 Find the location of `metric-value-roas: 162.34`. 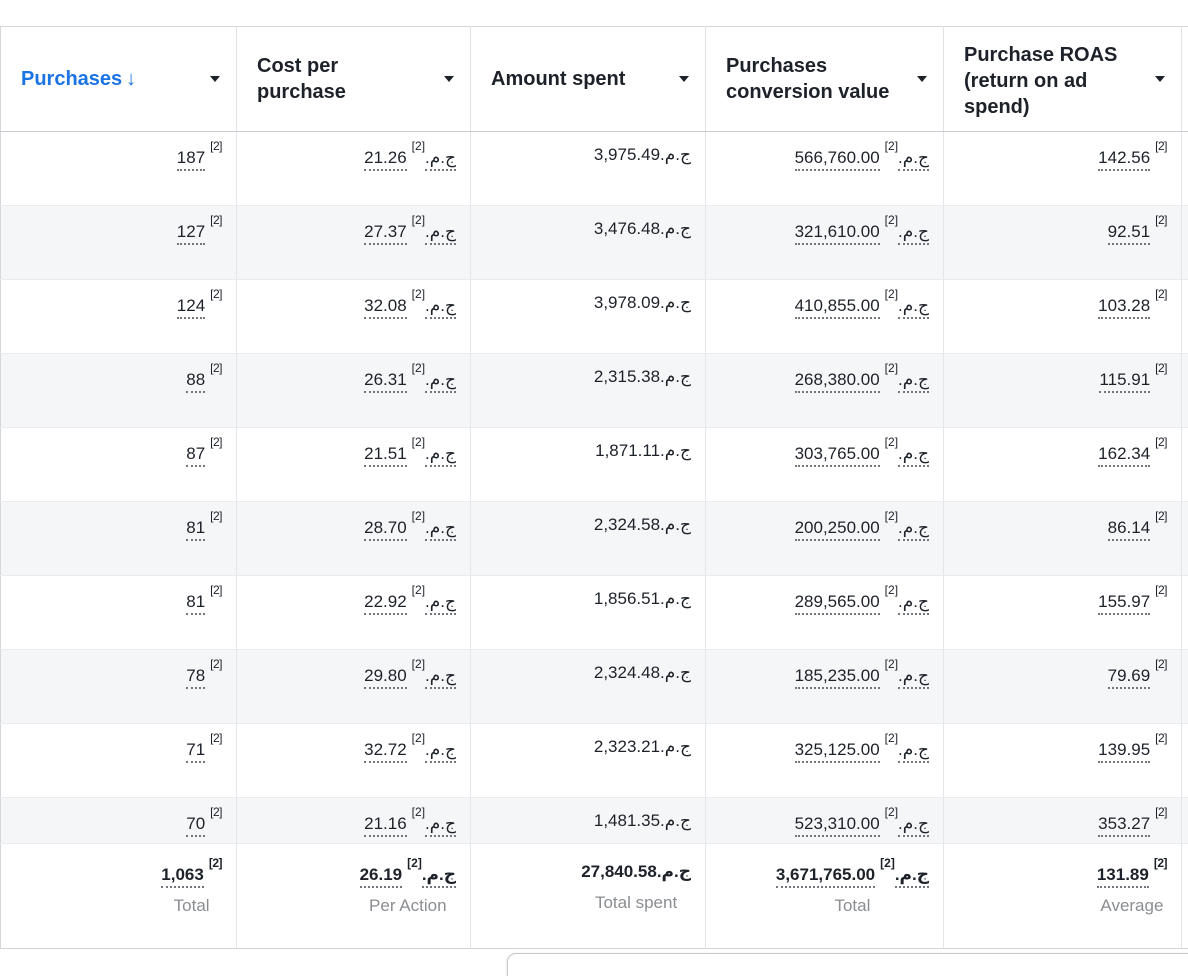

metric-value-roas: 162.34 is located at coordinates (1124, 455).